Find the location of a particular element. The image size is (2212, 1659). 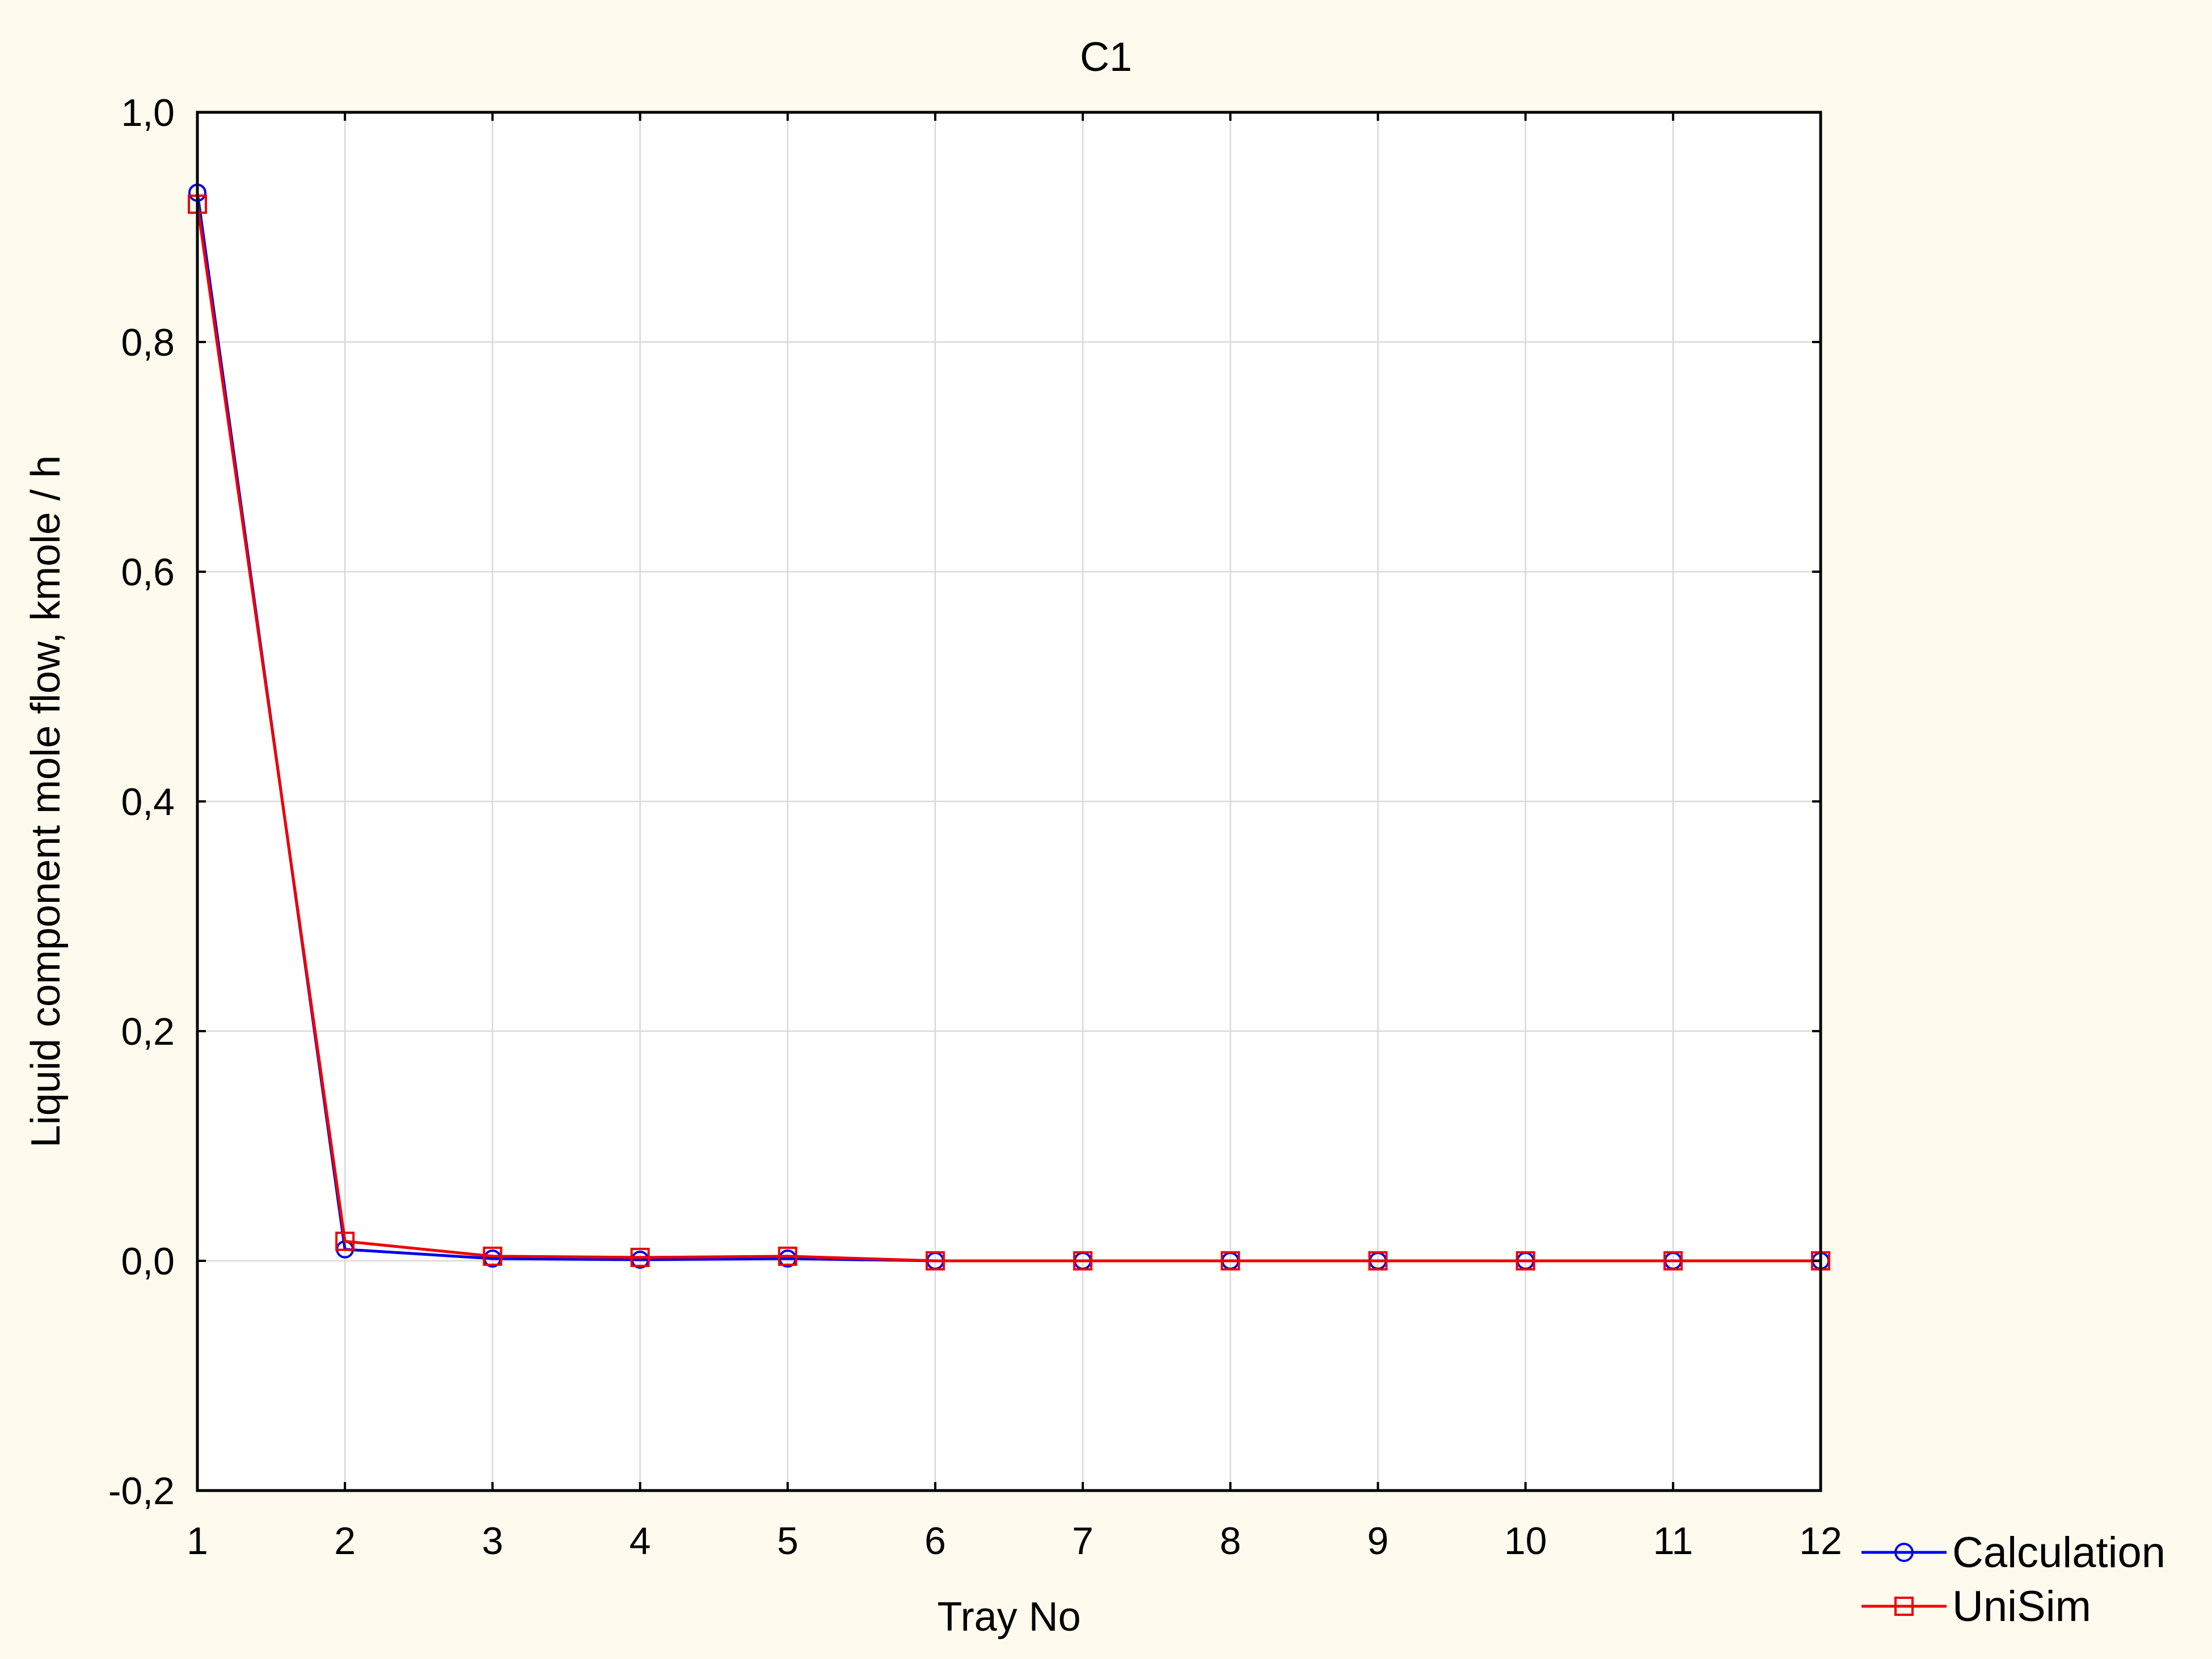

y-axis-title: Liquid component mole flow, kmole / h is located at coordinates (46, 801).